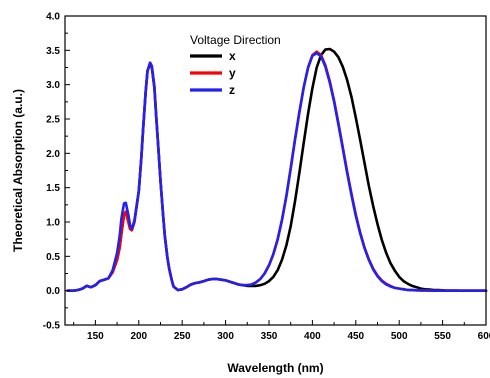 The height and width of the screenshot is (378, 490). What do you see at coordinates (235, 65) in the screenshot?
I see `legend: Voltage Direction xyz` at bounding box center [235, 65].